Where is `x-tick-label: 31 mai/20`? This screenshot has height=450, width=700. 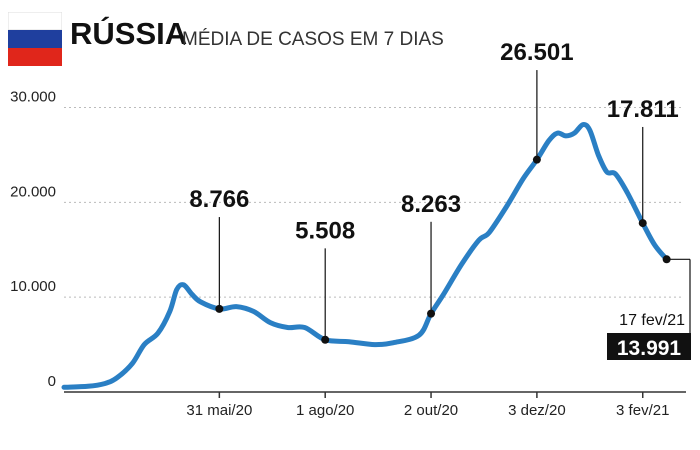 x-tick-label: 31 mai/20 is located at coordinates (219, 410).